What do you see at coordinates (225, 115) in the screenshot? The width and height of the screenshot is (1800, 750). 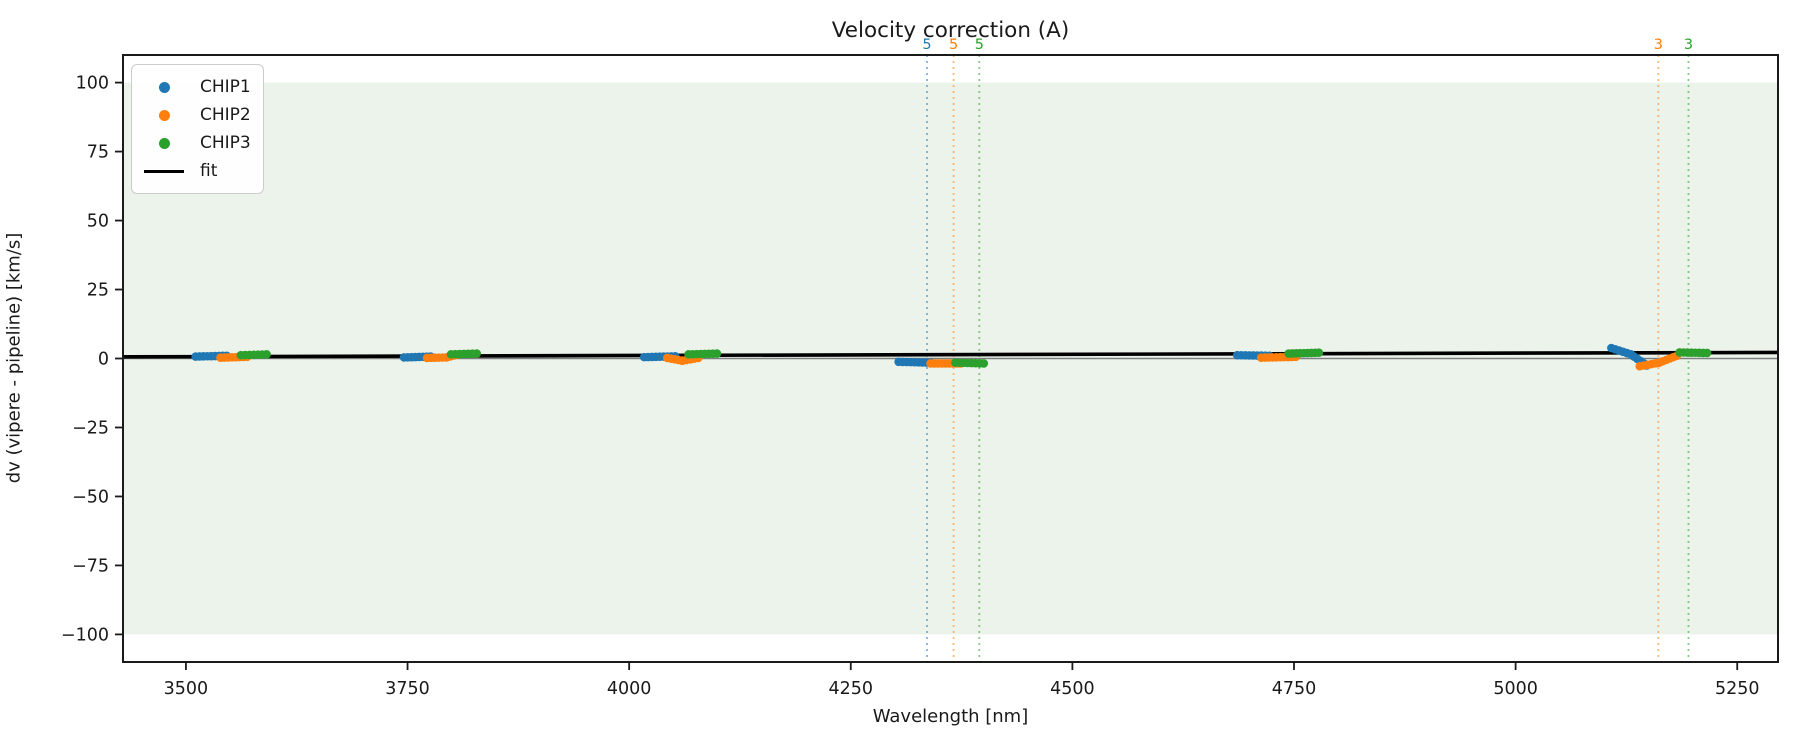 I see `legend-label: CHIP2` at bounding box center [225, 115].